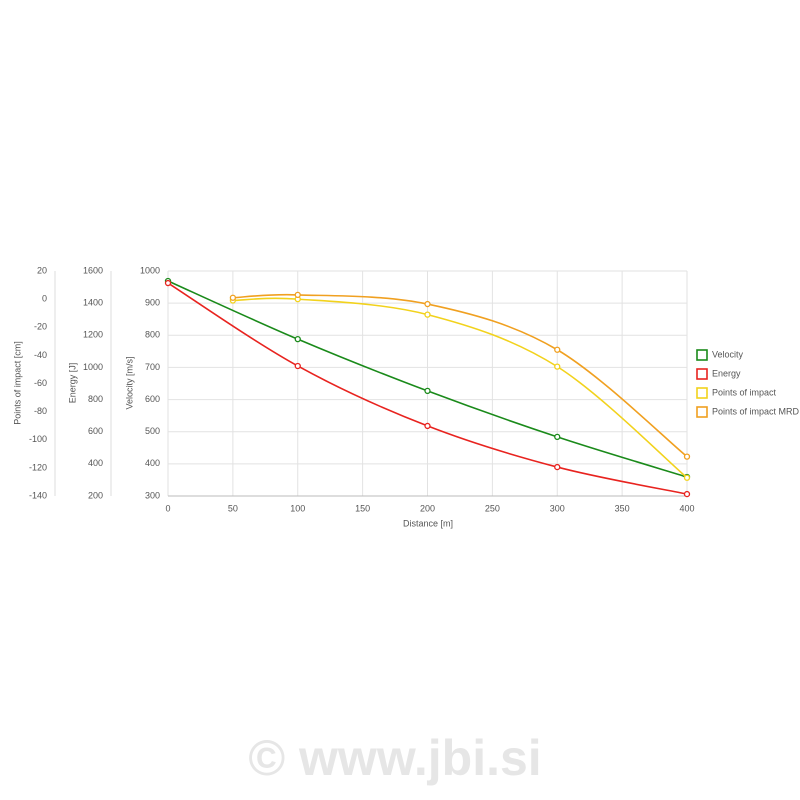 The height and width of the screenshot is (800, 800). I want to click on x-tick-label: 250, so click(492, 508).